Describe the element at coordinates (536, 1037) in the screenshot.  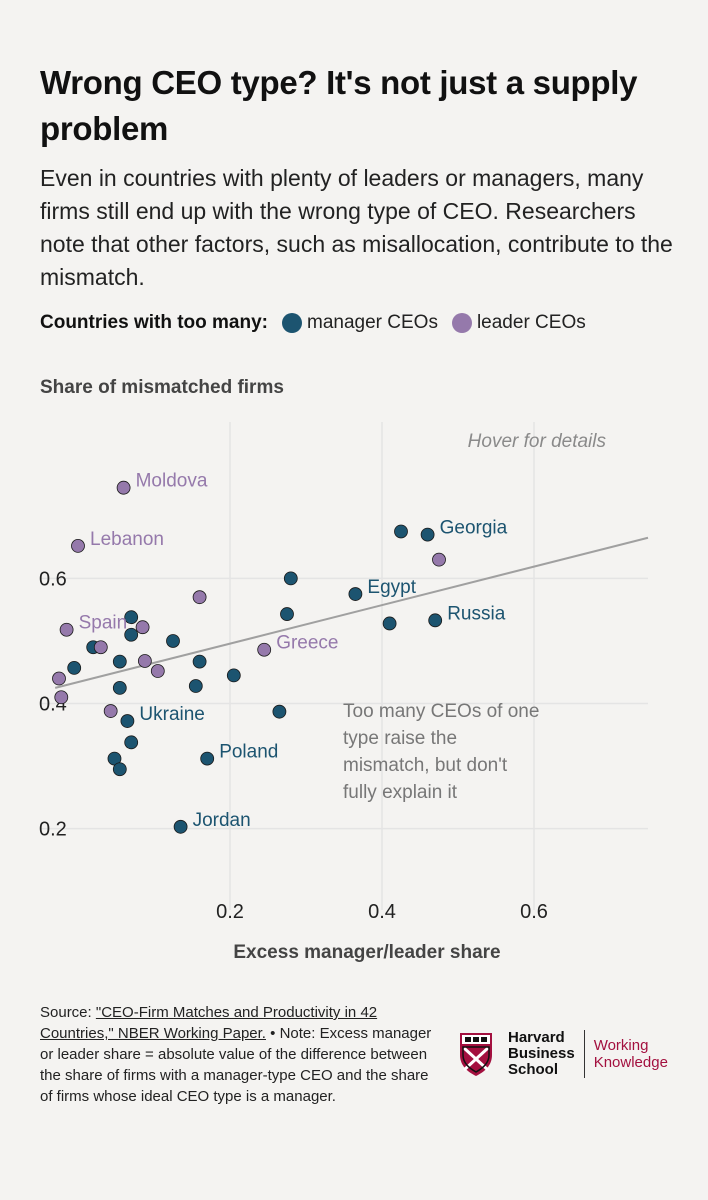
I see `hbs-word-1: Harvard` at that location.